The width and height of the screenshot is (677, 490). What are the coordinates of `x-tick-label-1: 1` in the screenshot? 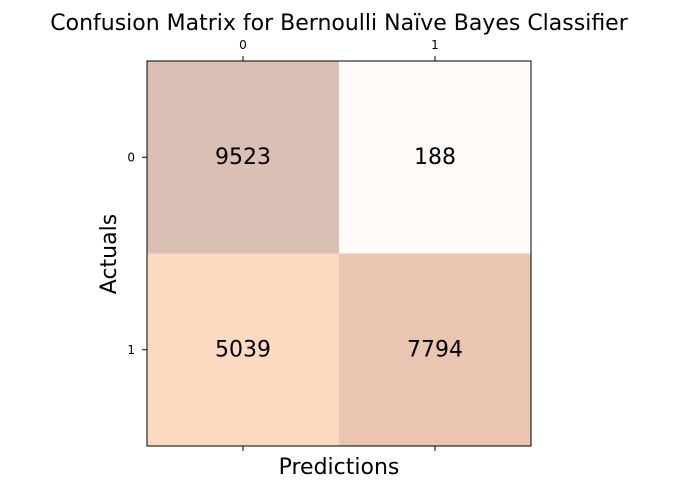 It's located at (435, 45).